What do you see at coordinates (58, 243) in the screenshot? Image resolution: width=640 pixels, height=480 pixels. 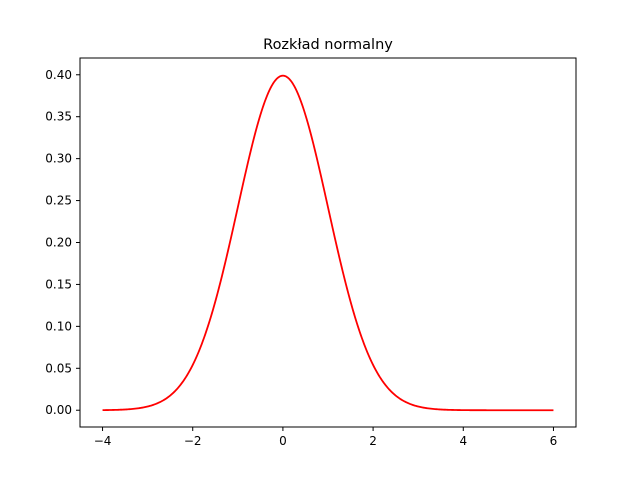 I see `y-tick-label: 0.20` at bounding box center [58, 243].